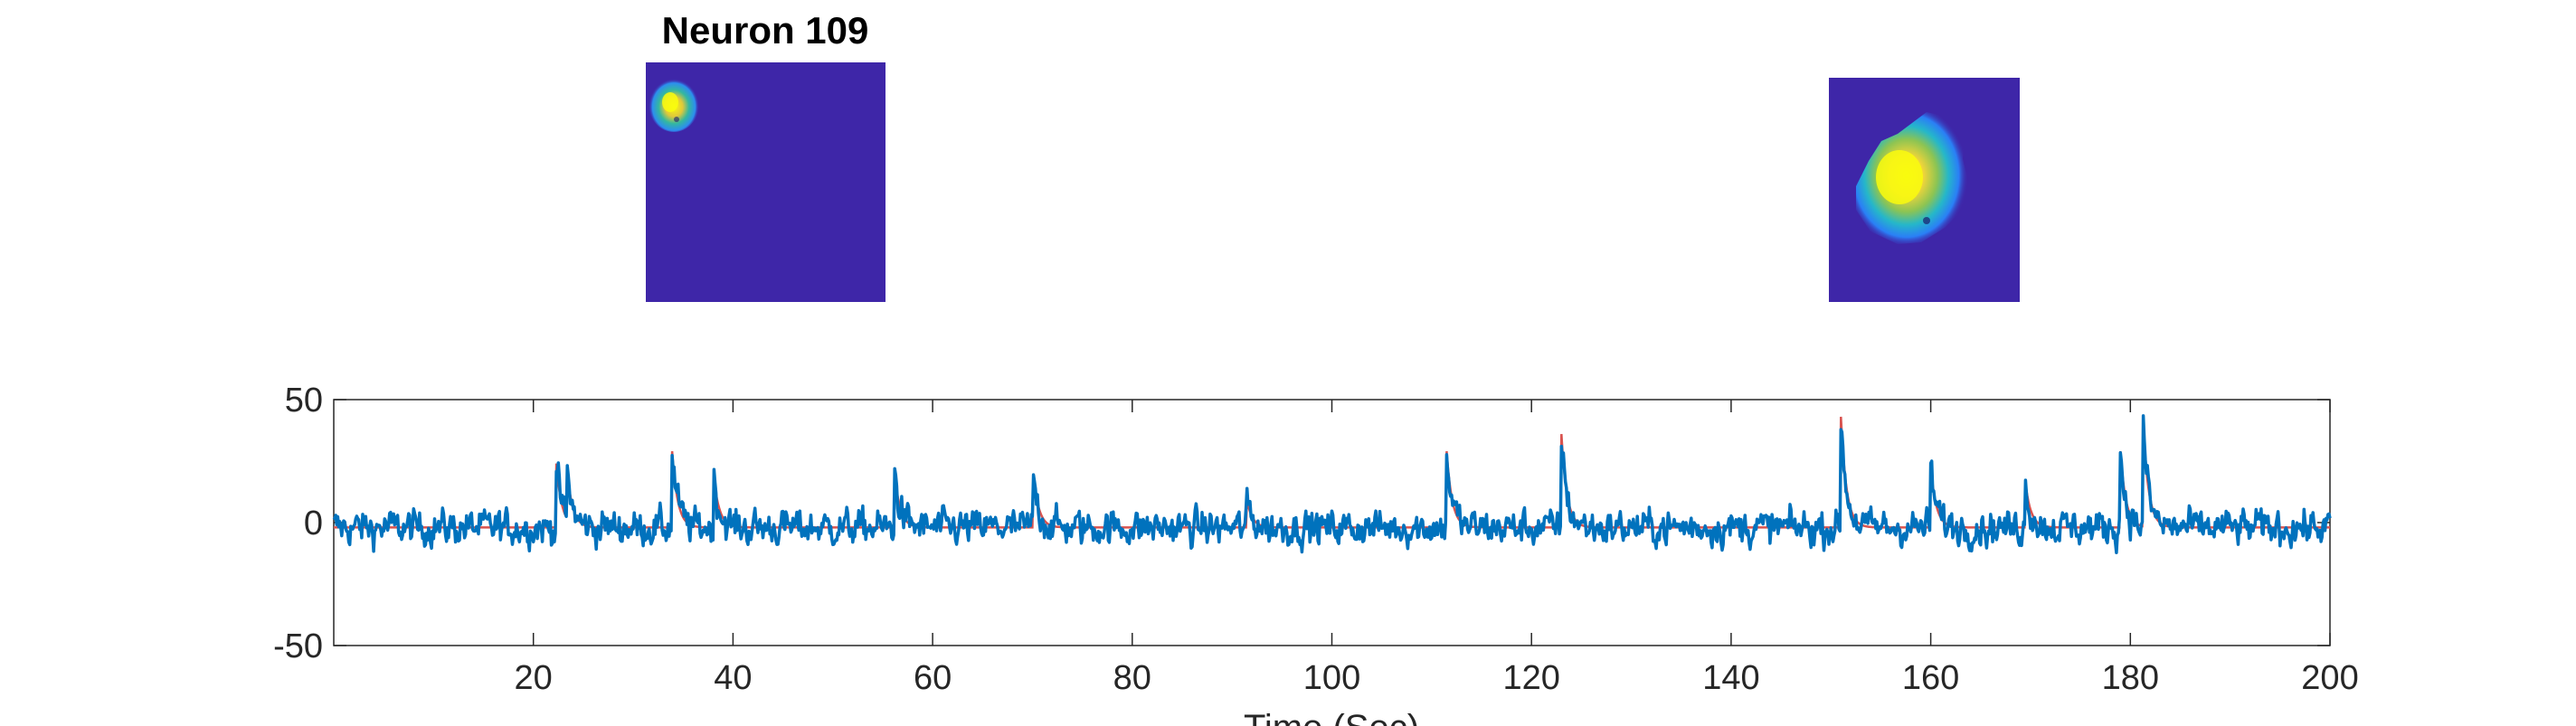  I want to click on x-tick-label: 200, so click(2329, 678).